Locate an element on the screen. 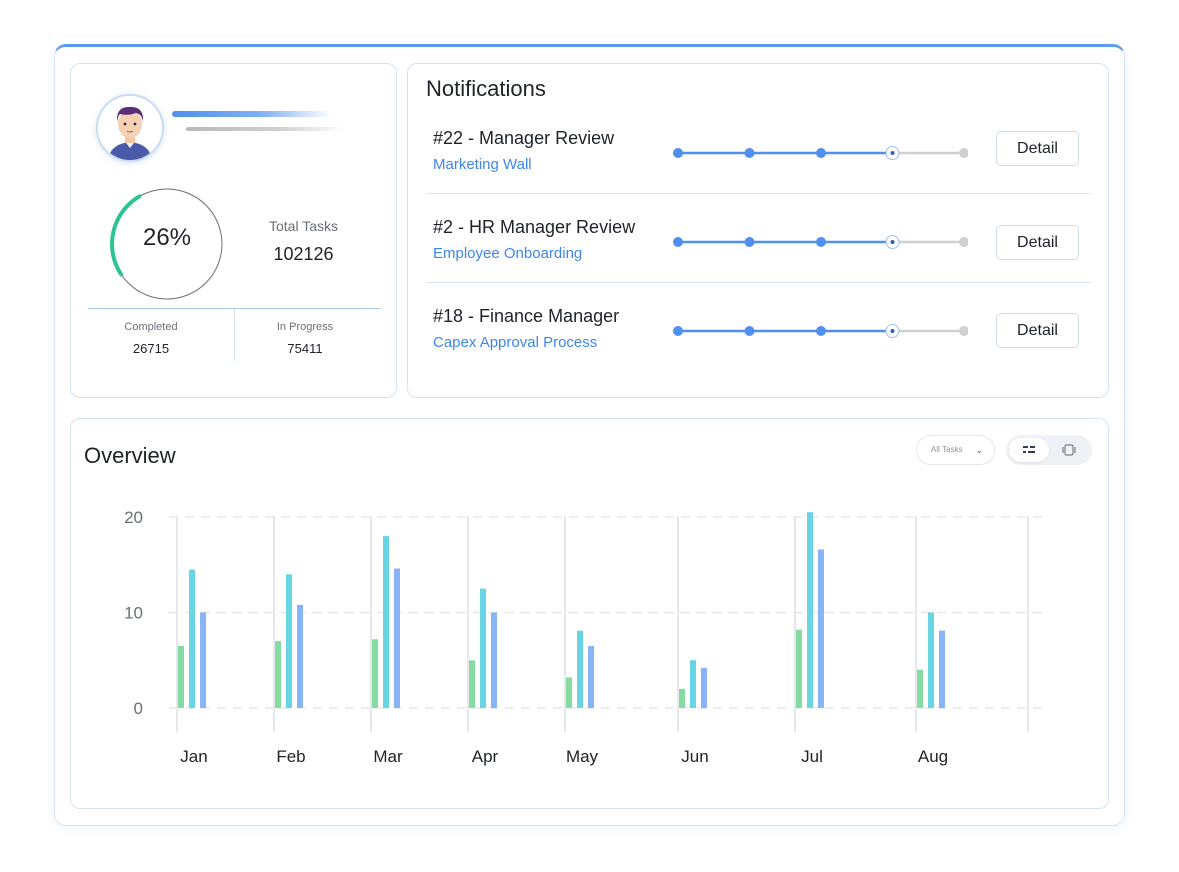  list-view-icon is located at coordinates (1029, 449).